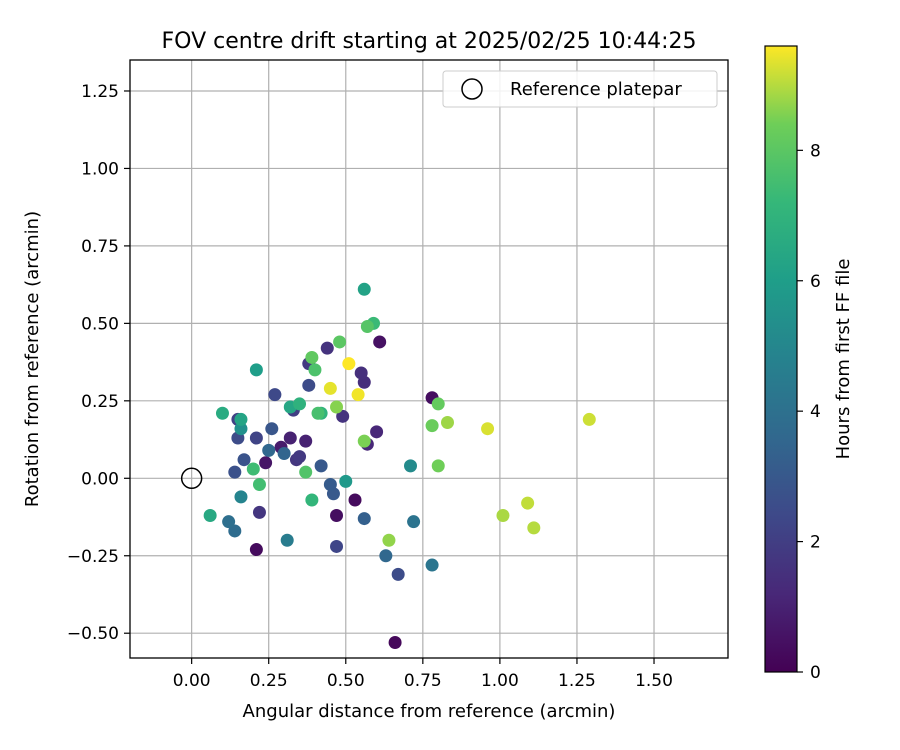 This screenshot has width=900, height=750. What do you see at coordinates (269, 681) in the screenshot?
I see `x-tick-label: 0.25` at bounding box center [269, 681].